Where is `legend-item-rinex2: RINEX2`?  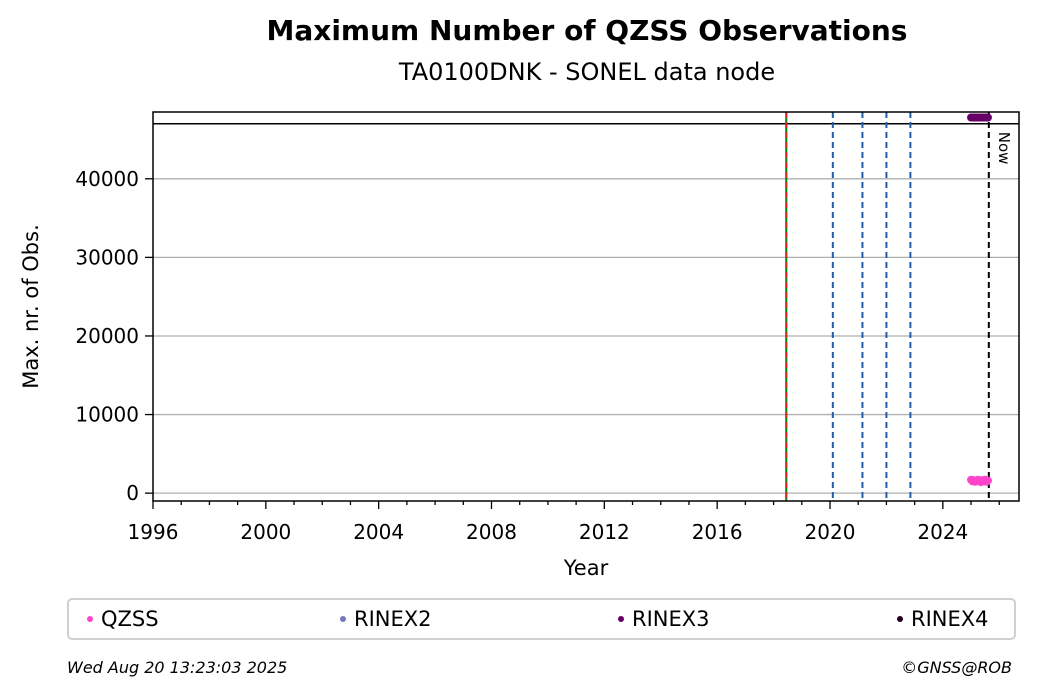 legend-item-rinex2: RINEX2 is located at coordinates (386, 619).